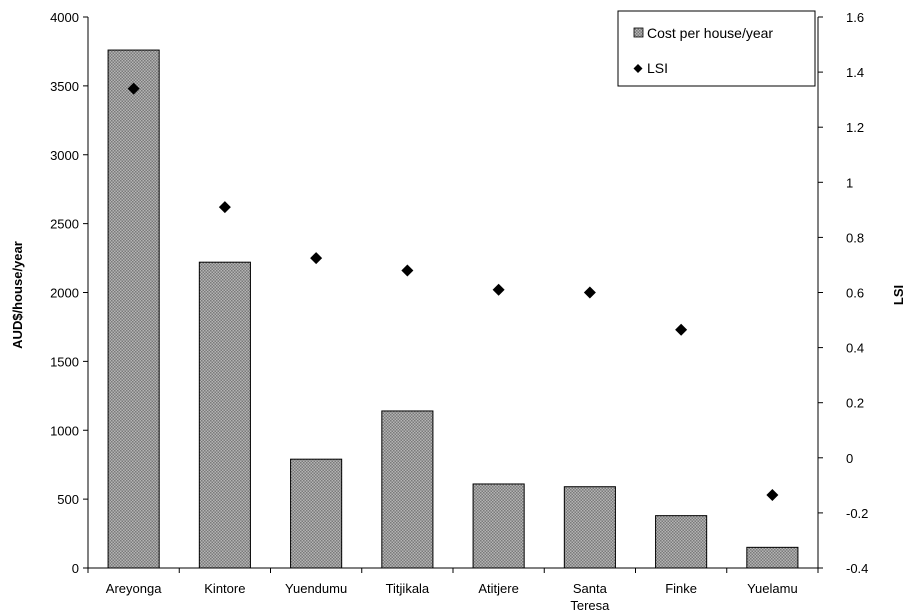  I want to click on x-tick-label: Teresa, so click(590, 605).